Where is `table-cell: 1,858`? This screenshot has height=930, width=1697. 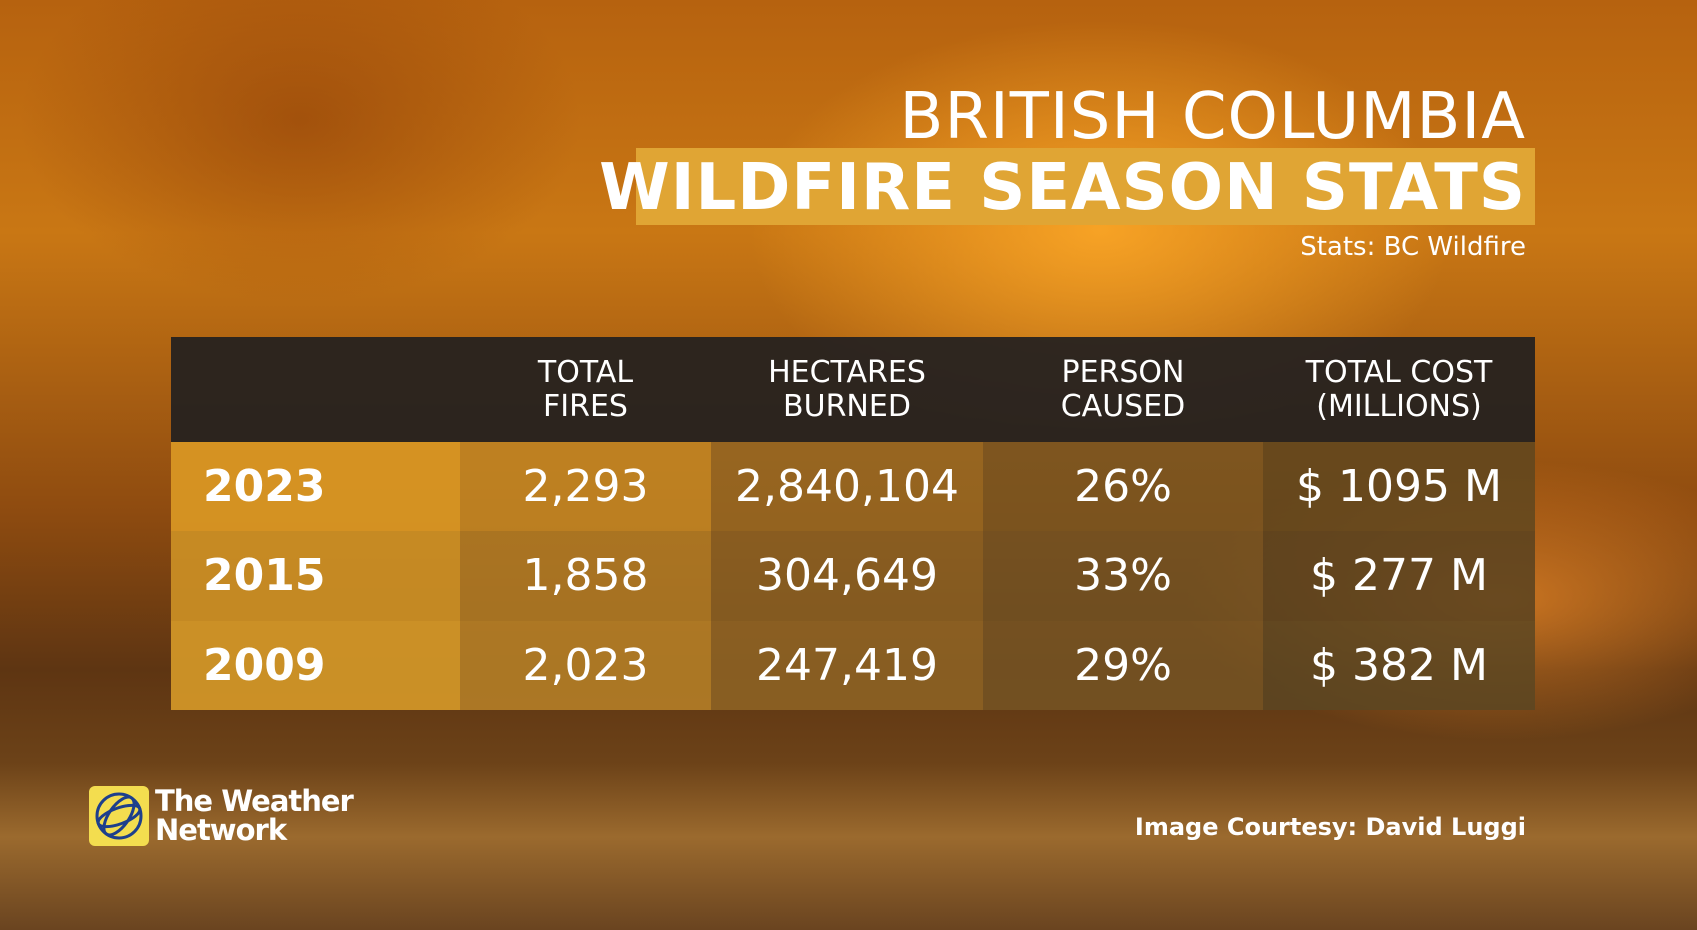 table-cell: 1,858 is located at coordinates (585, 576).